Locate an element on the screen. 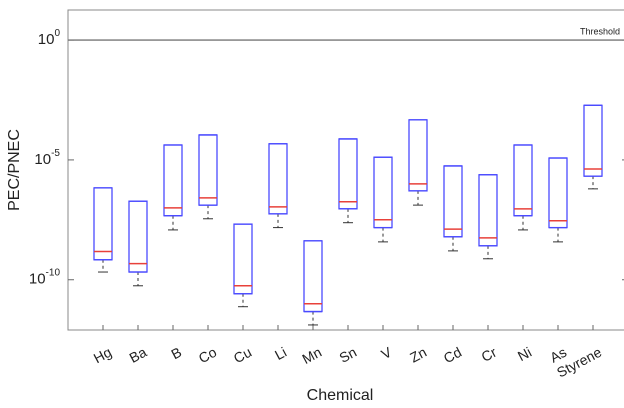 The image size is (624, 408). x-tick-label: Zn is located at coordinates (418, 355).